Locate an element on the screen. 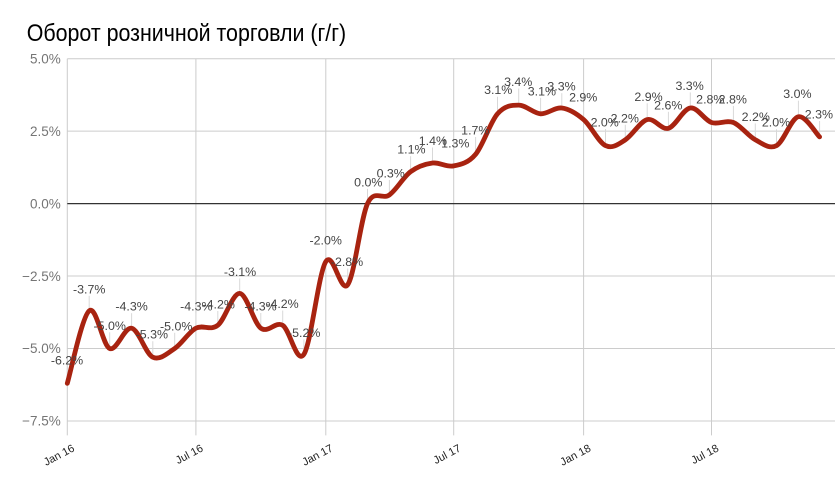 The height and width of the screenshot is (496, 835). svg-text: −7.5% is located at coordinates (41, 421).